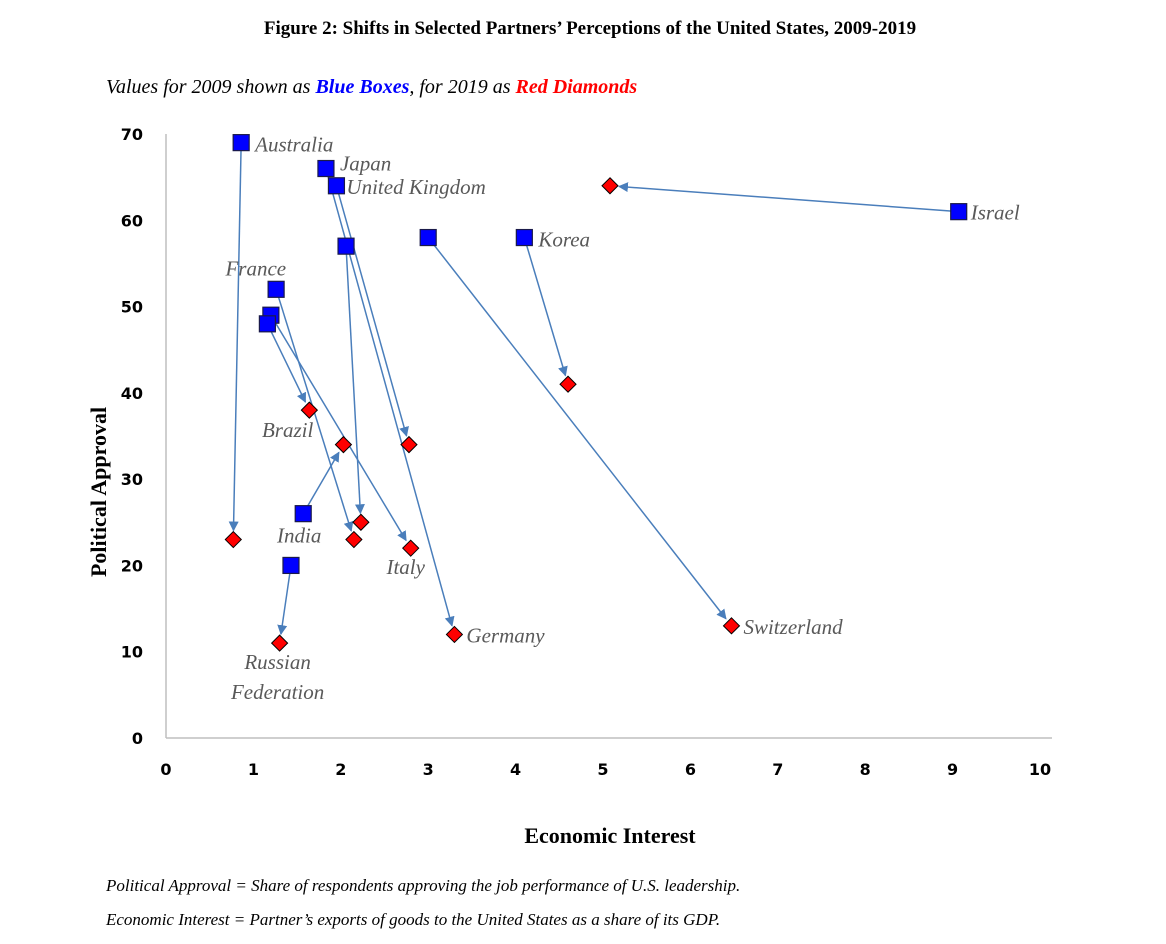 This screenshot has width=1166, height=944. Describe the element at coordinates (462, 87) in the screenshot. I see `subtitle-middle: , for 2019 as` at that location.